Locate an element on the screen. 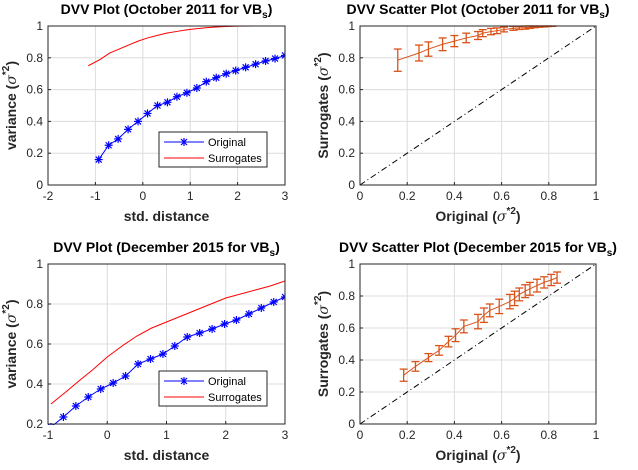  legend-label: Original is located at coordinates (227, 382).